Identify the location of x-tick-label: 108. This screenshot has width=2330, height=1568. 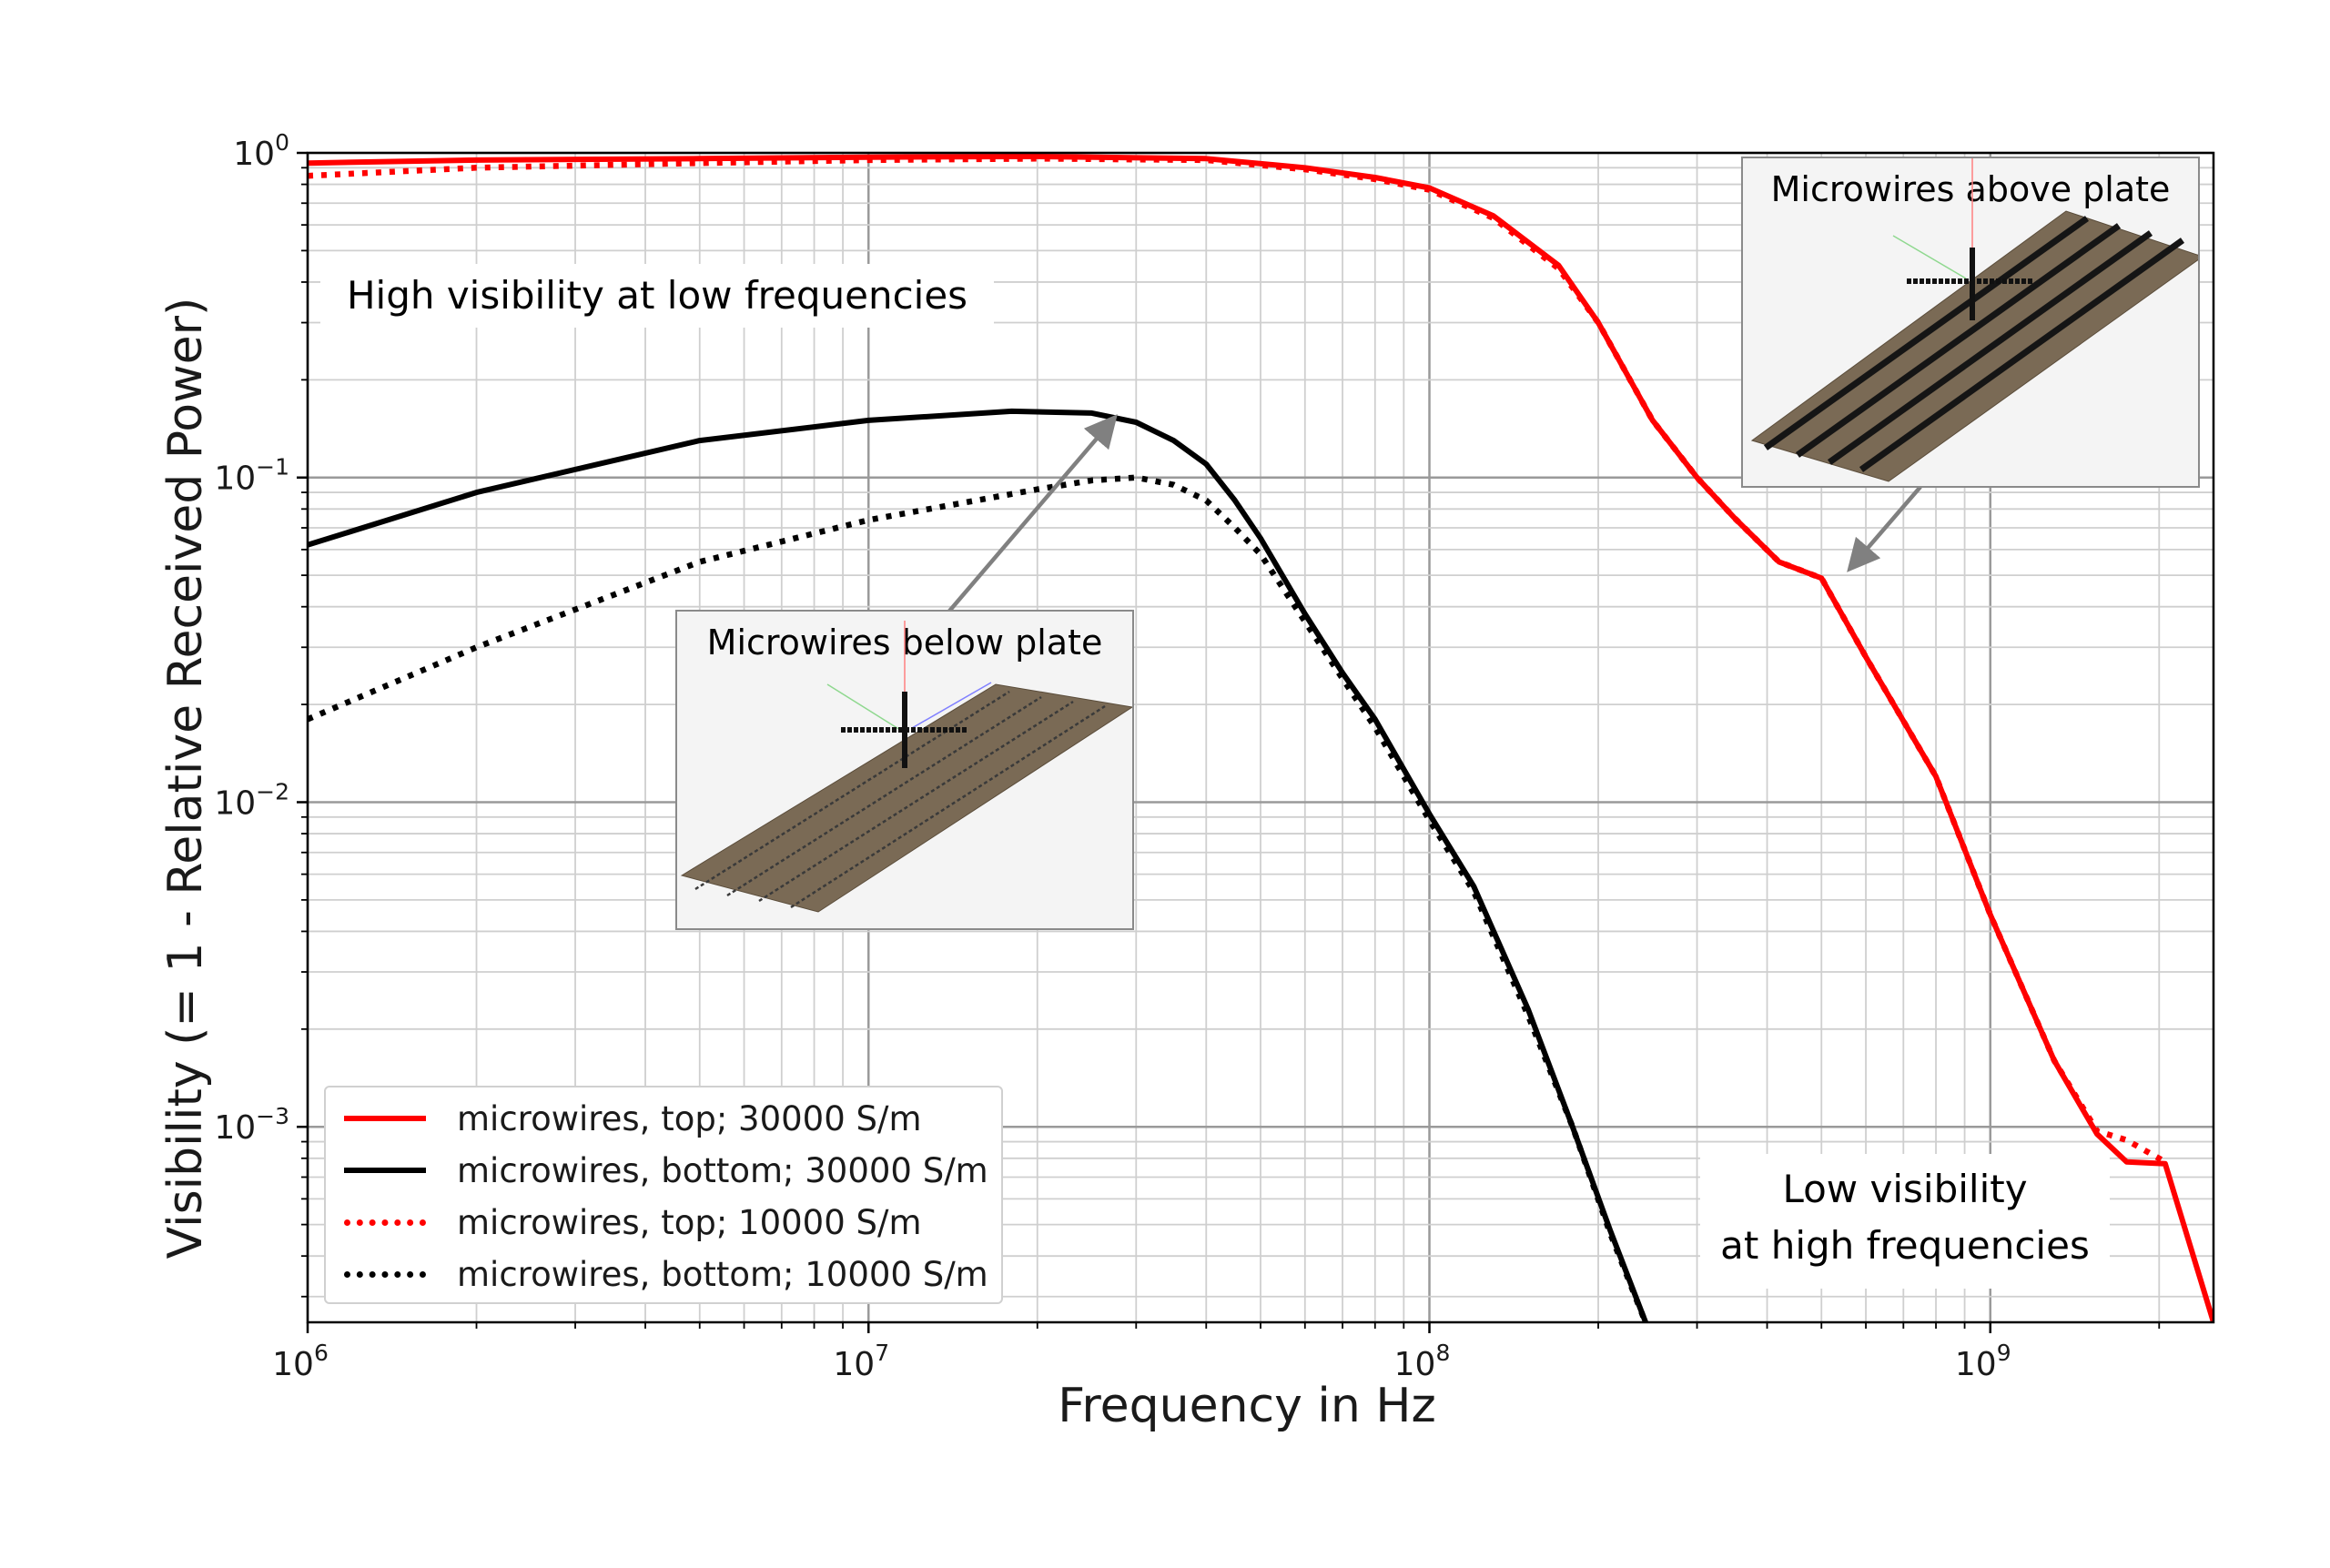
(1422, 1361).